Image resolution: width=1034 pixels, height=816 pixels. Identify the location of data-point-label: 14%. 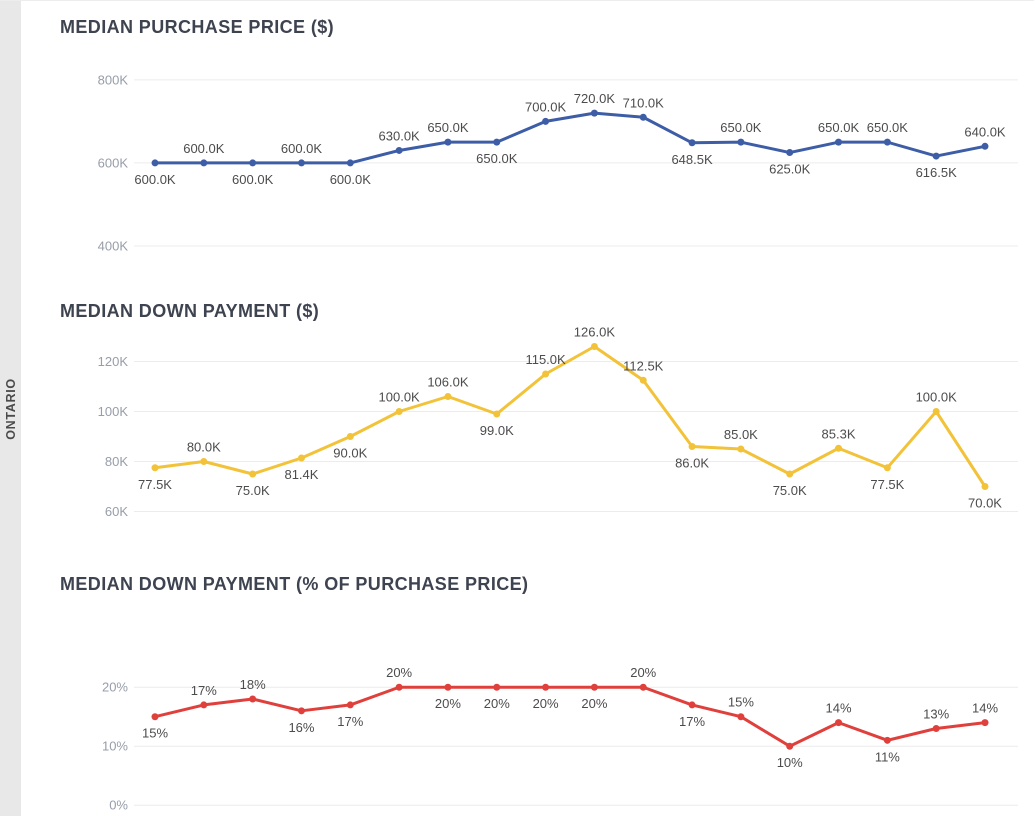
(985, 708).